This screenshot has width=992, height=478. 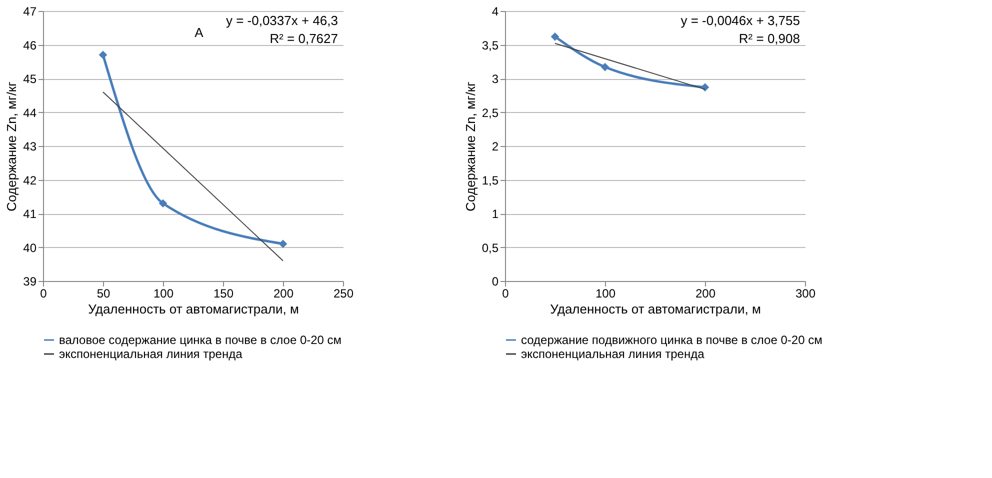 I want to click on annotation: R² = 0,908, so click(x=769, y=38).